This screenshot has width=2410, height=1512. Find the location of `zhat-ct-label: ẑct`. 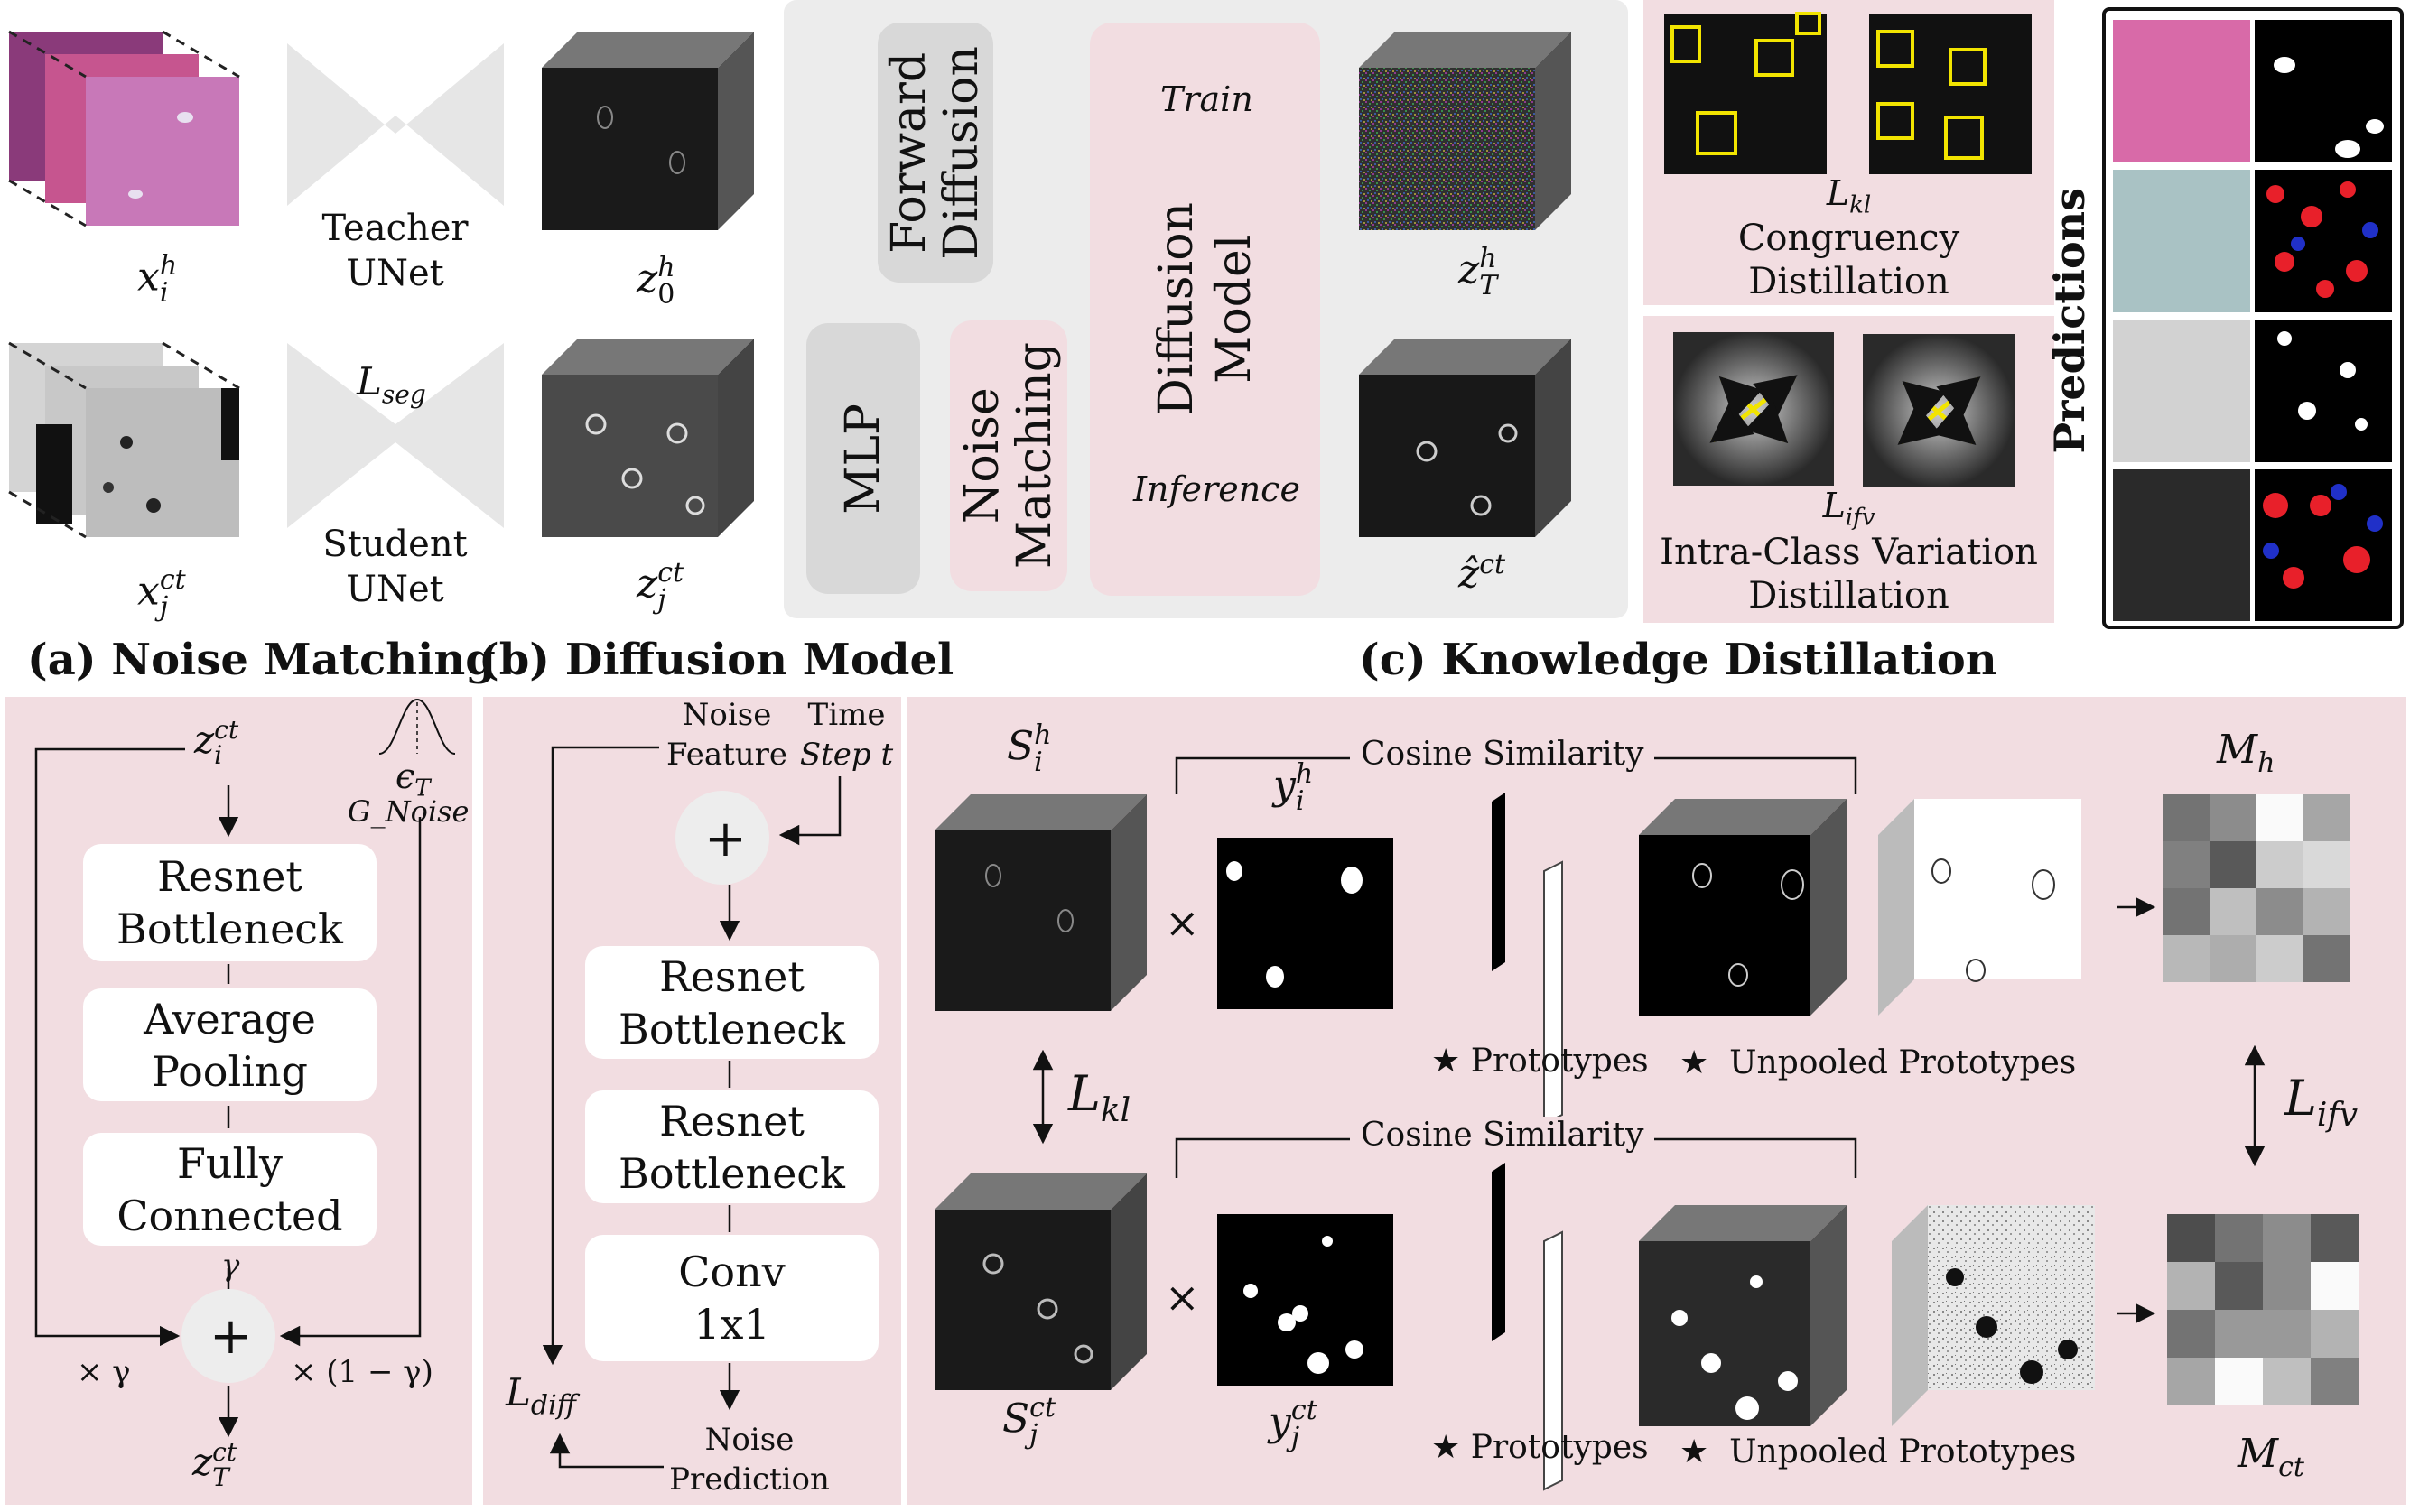

zhat-ct-label: ẑct is located at coordinates (1482, 573).